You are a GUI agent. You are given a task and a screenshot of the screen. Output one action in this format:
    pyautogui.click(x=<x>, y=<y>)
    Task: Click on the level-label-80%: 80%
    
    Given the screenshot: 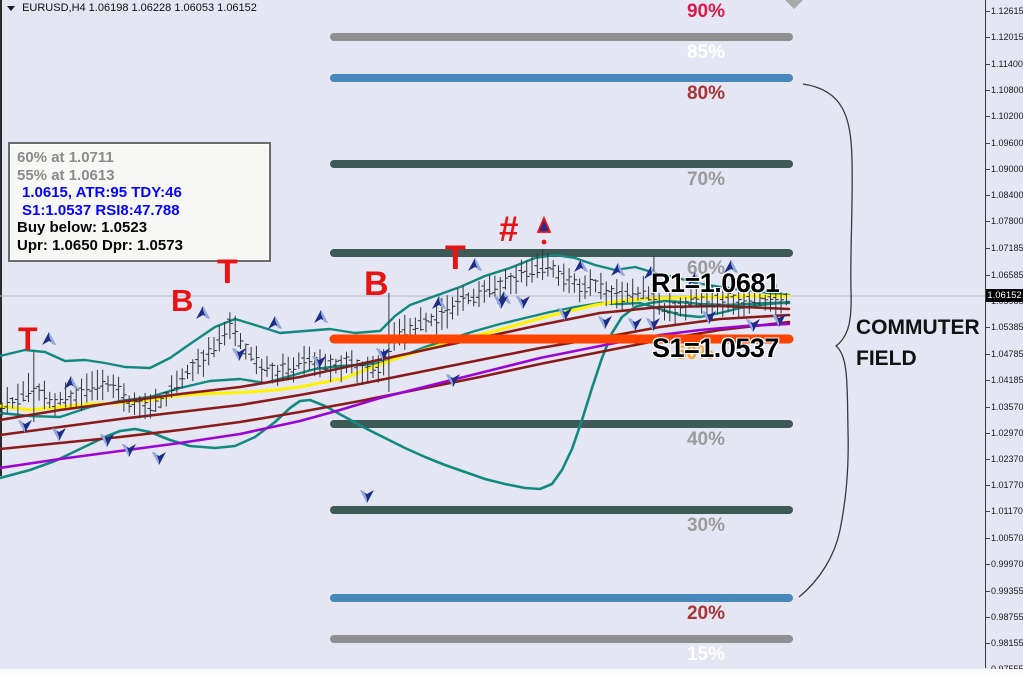 What is the action you would take?
    pyautogui.click(x=706, y=93)
    